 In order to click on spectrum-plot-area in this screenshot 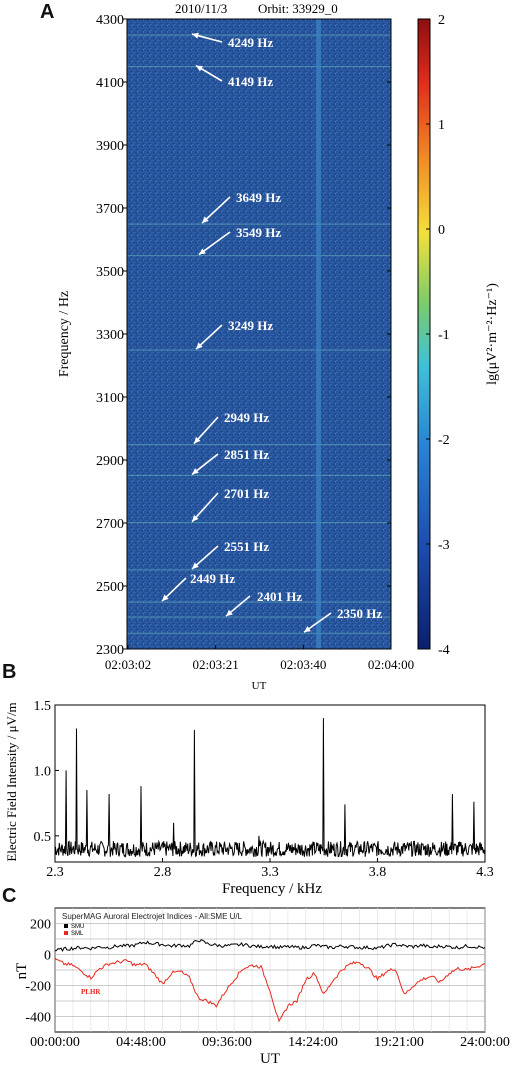, I will do `click(270, 783)`.